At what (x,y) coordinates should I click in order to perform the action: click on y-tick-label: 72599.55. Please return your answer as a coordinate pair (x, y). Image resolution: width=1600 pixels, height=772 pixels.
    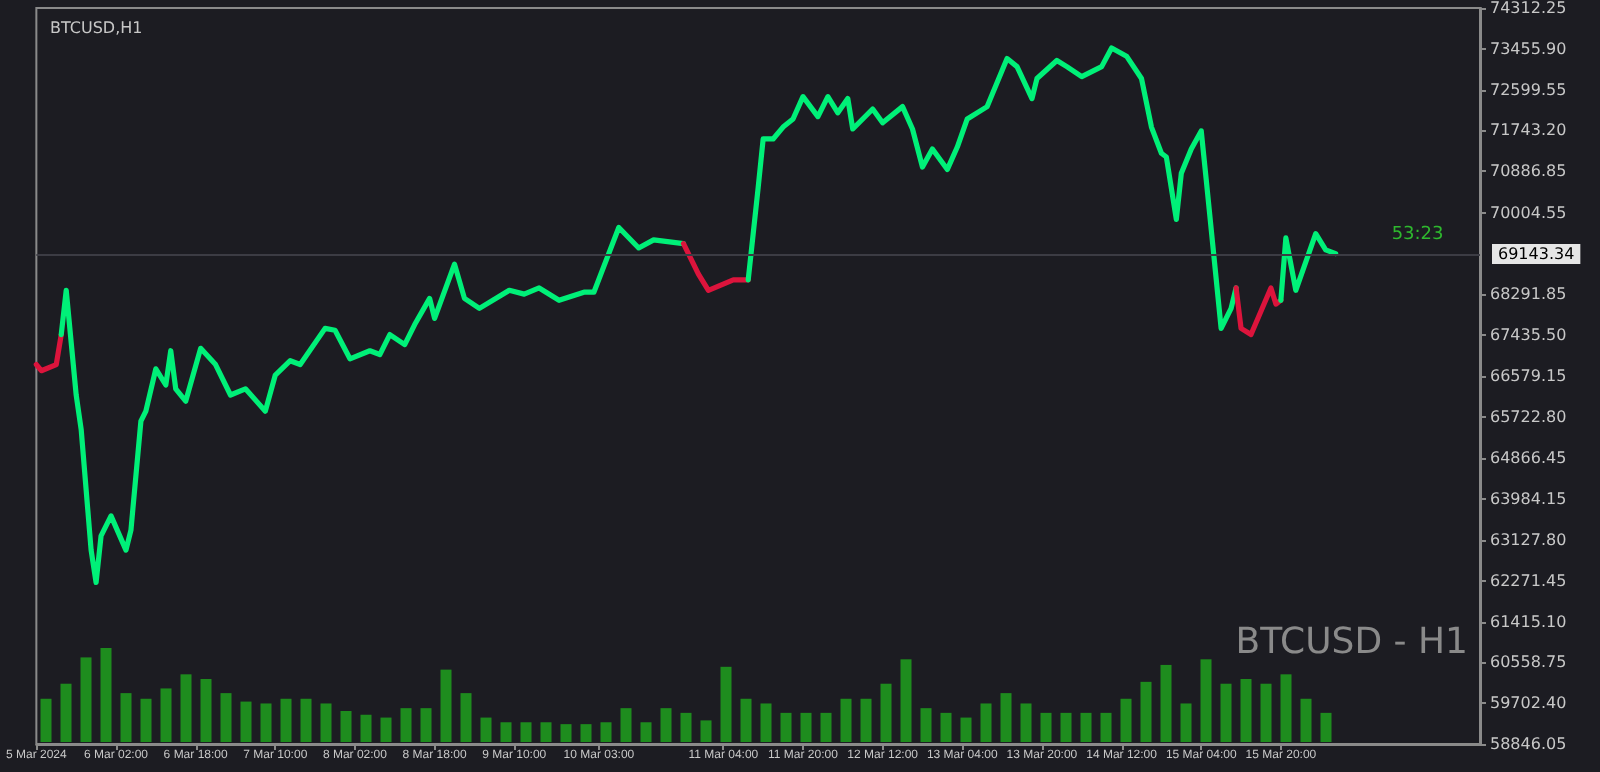
    Looking at the image, I should click on (1528, 89).